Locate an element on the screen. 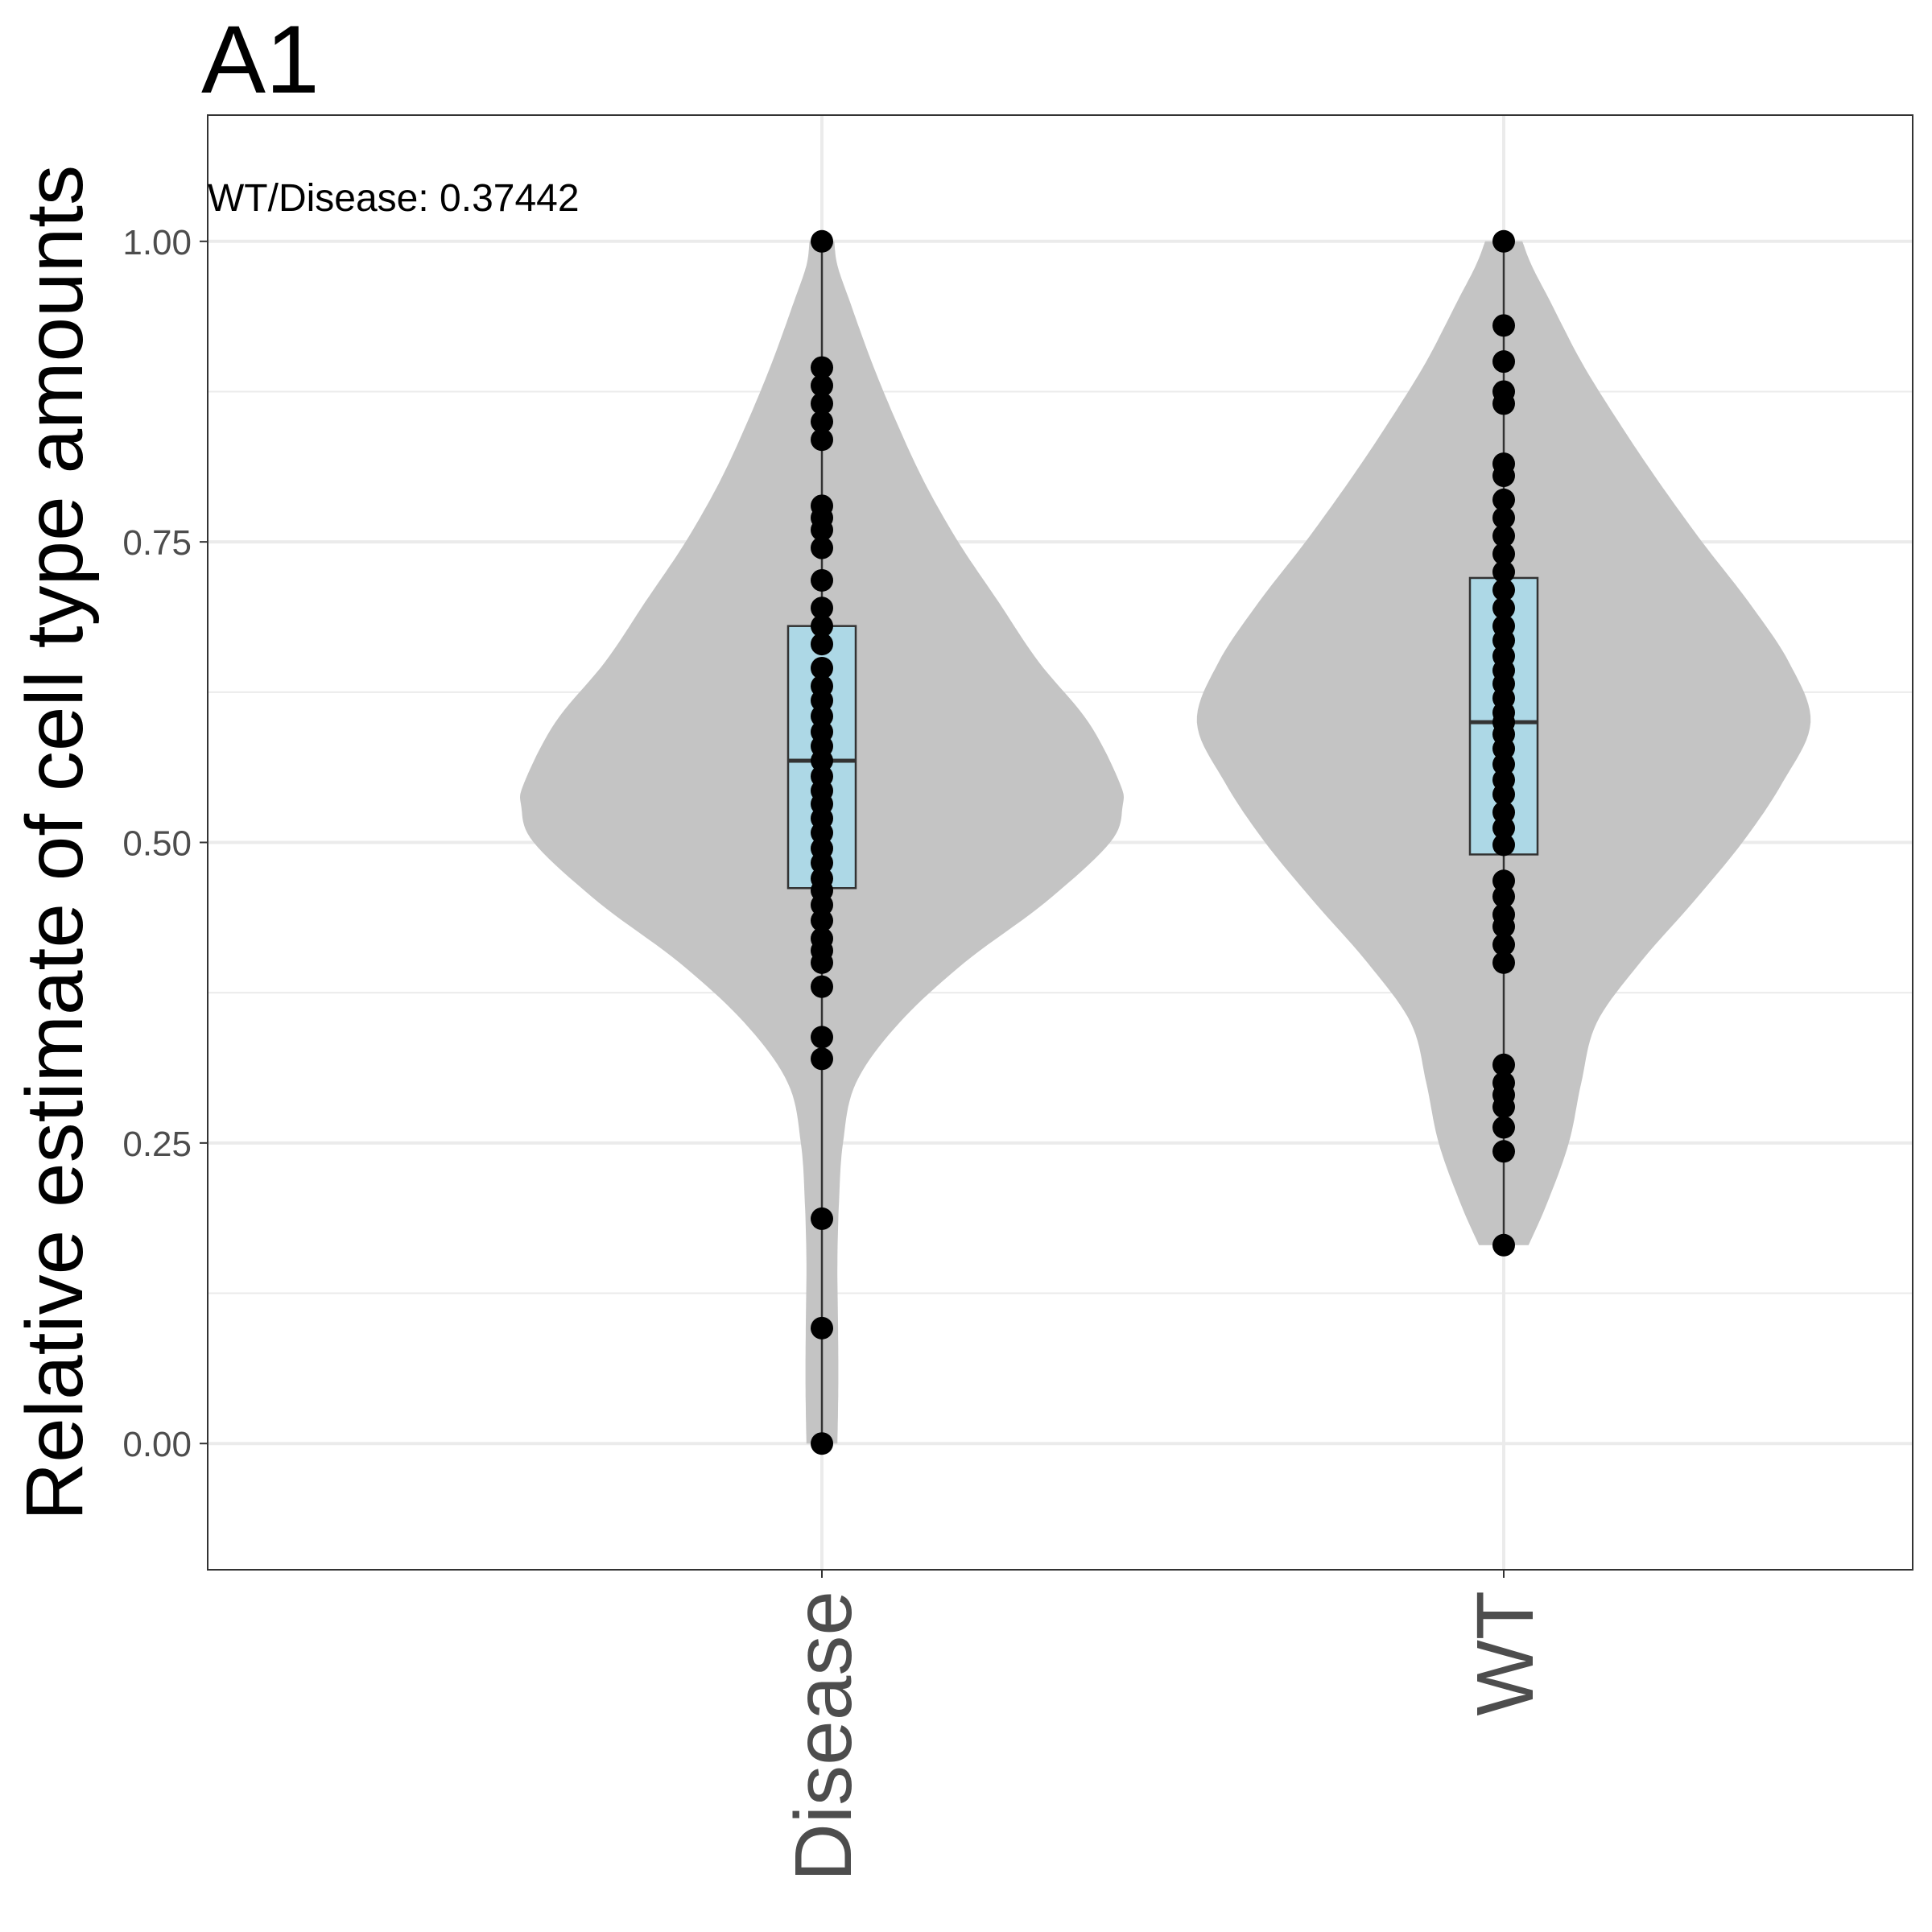  x-axis-ticks: Disease WT is located at coordinates (1164, 1725).